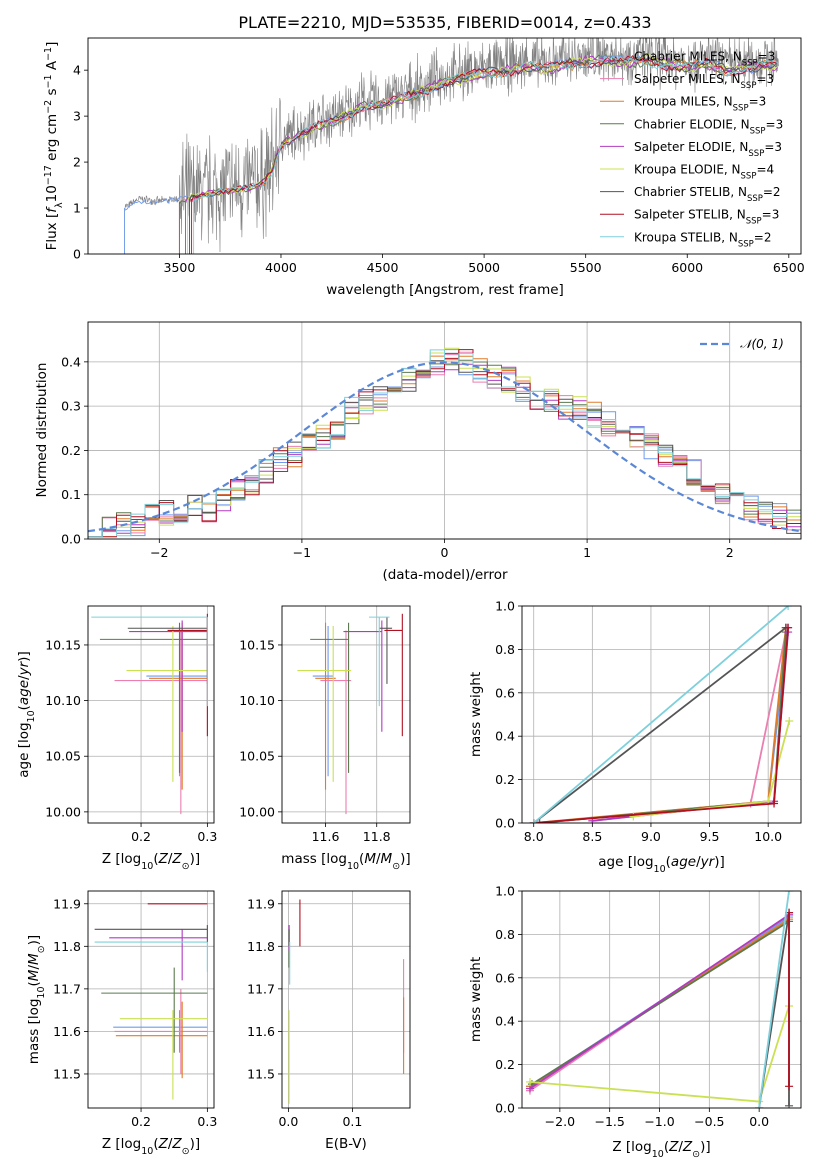 Image resolution: width=819 pixels, height=1170 pixels. What do you see at coordinates (789, 267) in the screenshot?
I see `x-tick-label: 6500` at bounding box center [789, 267].